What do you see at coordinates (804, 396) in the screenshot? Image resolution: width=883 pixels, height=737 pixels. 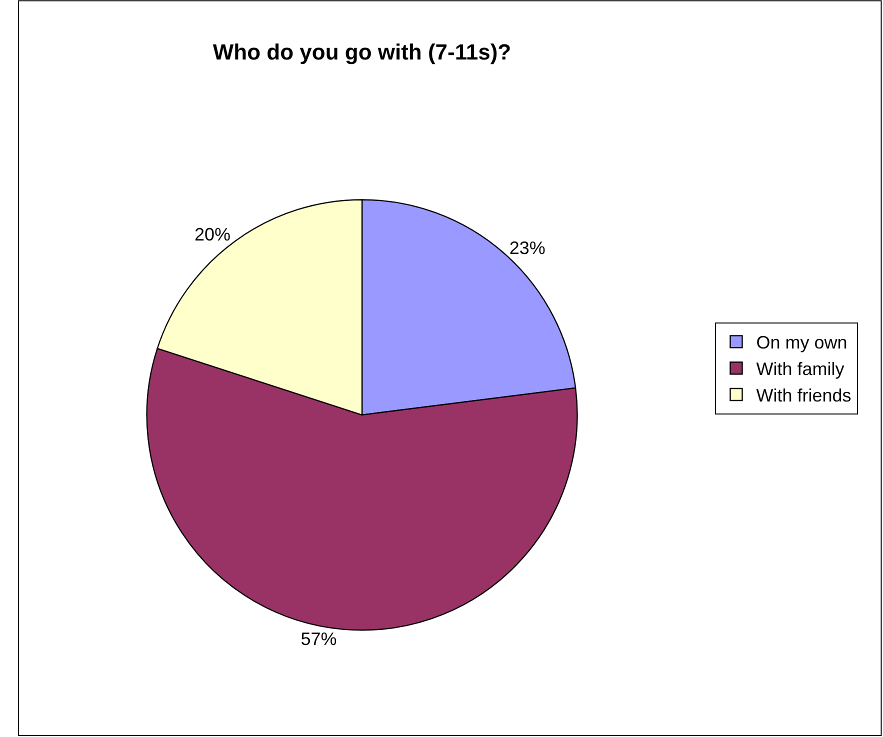 I see `legend-label: With friends` at bounding box center [804, 396].